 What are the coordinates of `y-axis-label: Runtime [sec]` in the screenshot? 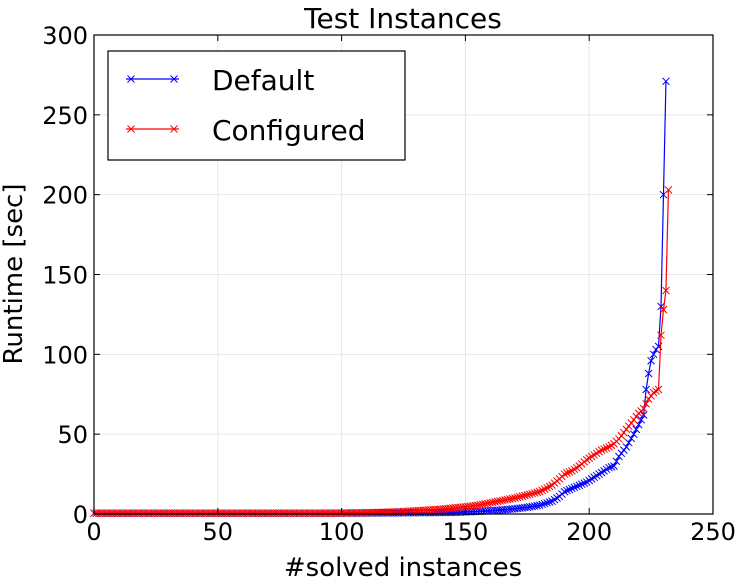 It's located at (14, 274).